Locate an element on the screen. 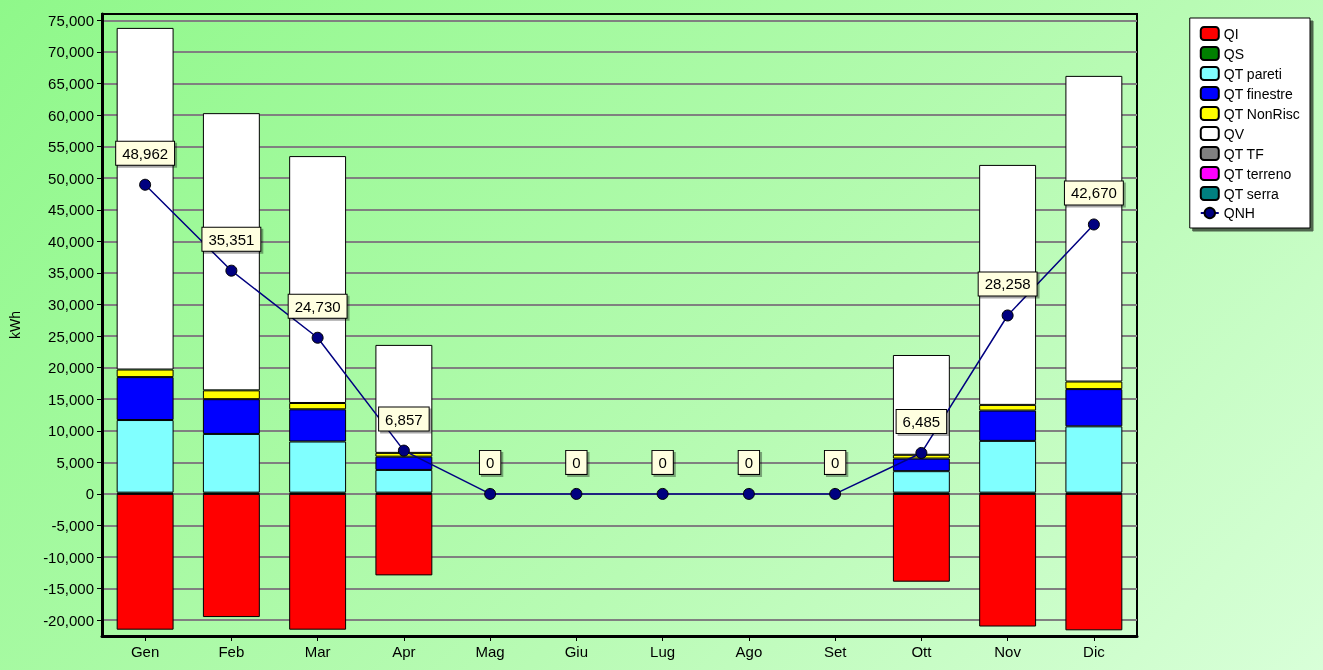 This screenshot has width=1323, height=670. x-tick-label: Apr is located at coordinates (404, 651).